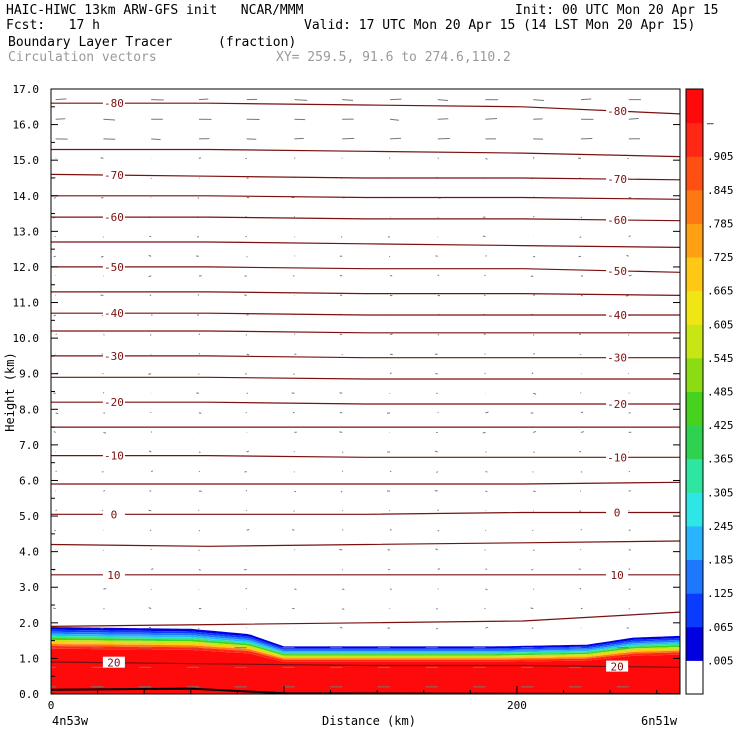 The height and width of the screenshot is (740, 740). Describe the element at coordinates (29, 409) in the screenshot. I see `y-tick-label: 8.0` at that location.